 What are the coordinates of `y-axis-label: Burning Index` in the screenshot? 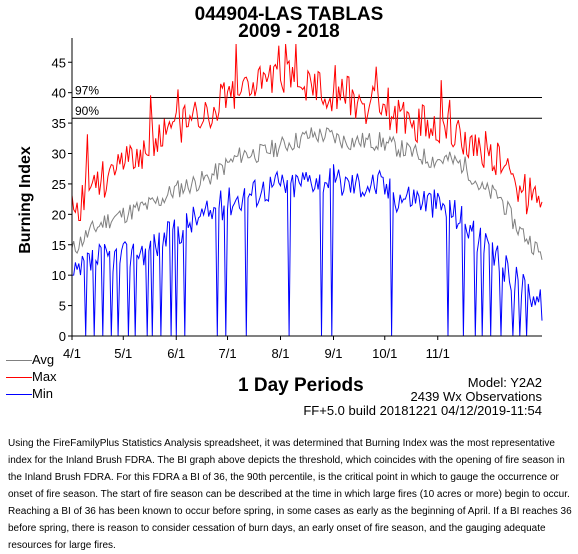 It's located at (25, 200).